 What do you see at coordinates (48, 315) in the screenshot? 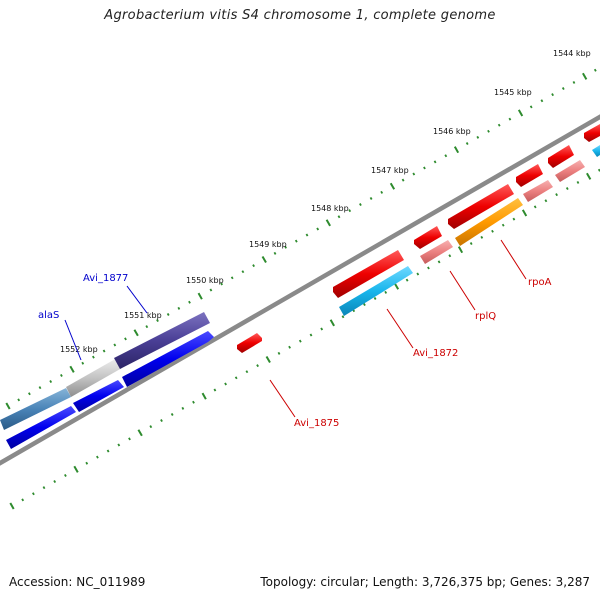
I see `label-alas: alaS` at bounding box center [48, 315].